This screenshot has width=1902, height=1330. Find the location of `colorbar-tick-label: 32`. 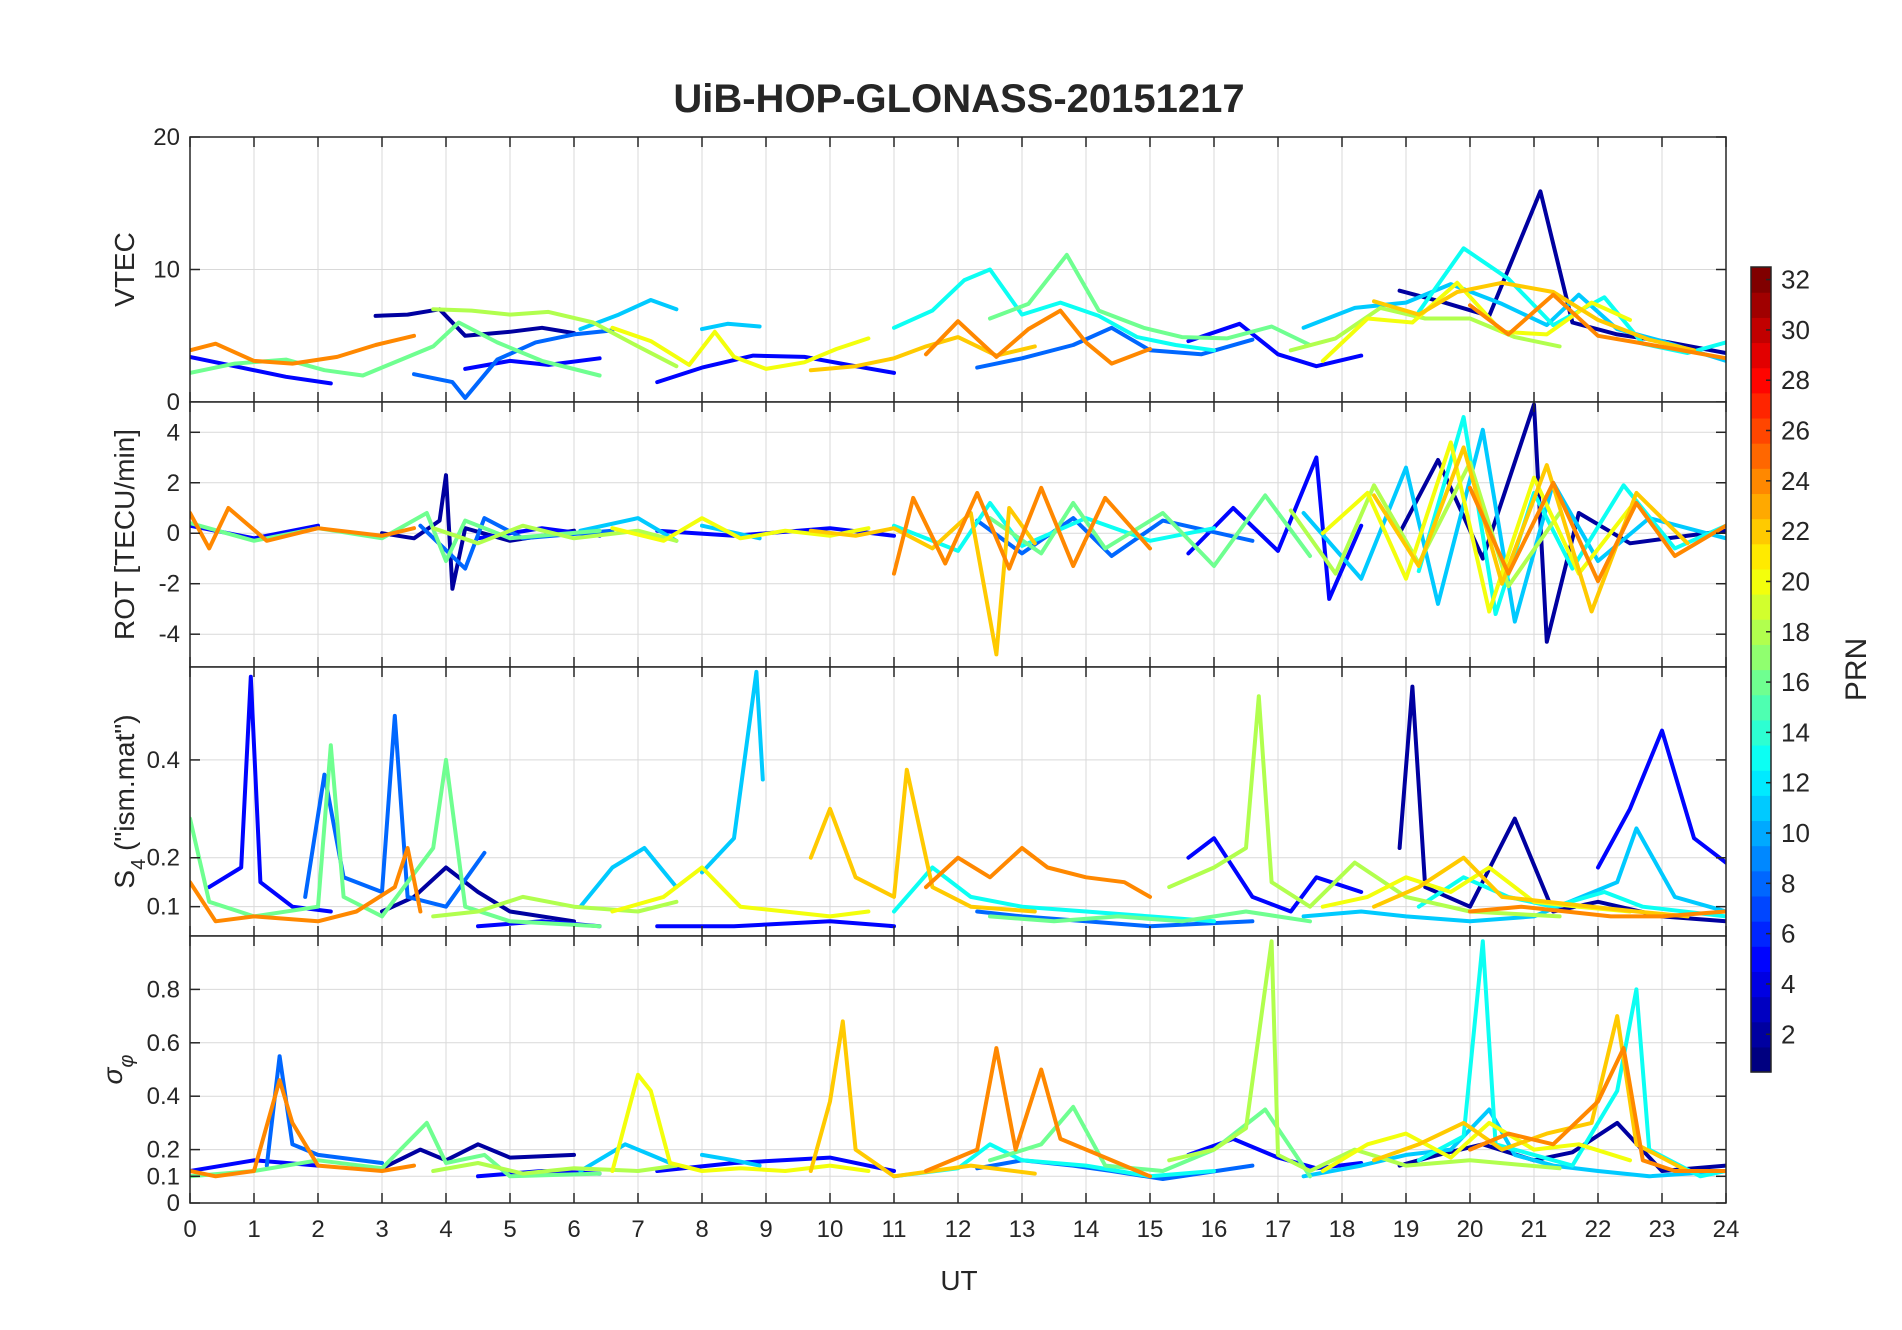

colorbar-tick-label: 32 is located at coordinates (1795, 280).